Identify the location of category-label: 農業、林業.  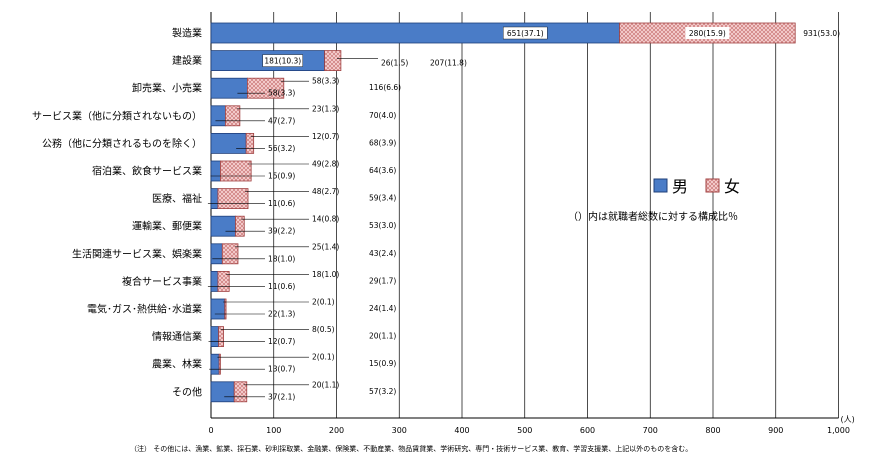
(177, 364).